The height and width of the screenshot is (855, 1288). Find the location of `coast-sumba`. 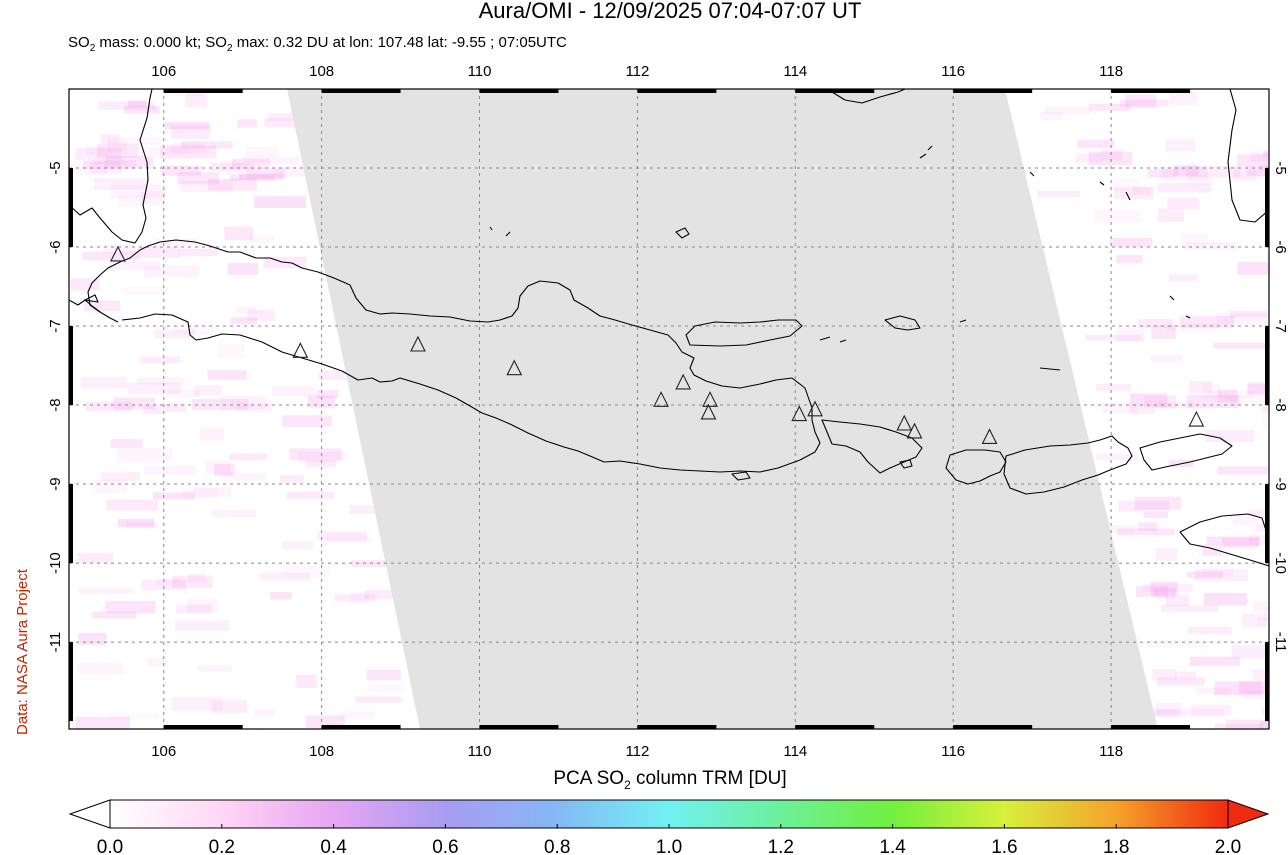

coast-sumba is located at coordinates (1224, 540).